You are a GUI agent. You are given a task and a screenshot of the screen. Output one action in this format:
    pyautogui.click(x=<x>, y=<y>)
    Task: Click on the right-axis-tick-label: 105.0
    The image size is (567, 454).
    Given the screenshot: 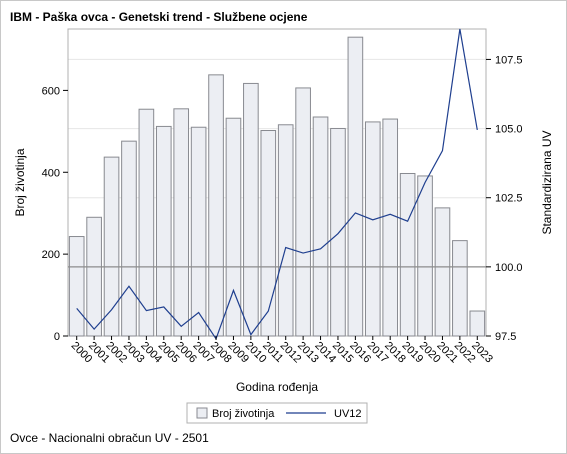 What is the action you would take?
    pyautogui.click(x=509, y=130)
    